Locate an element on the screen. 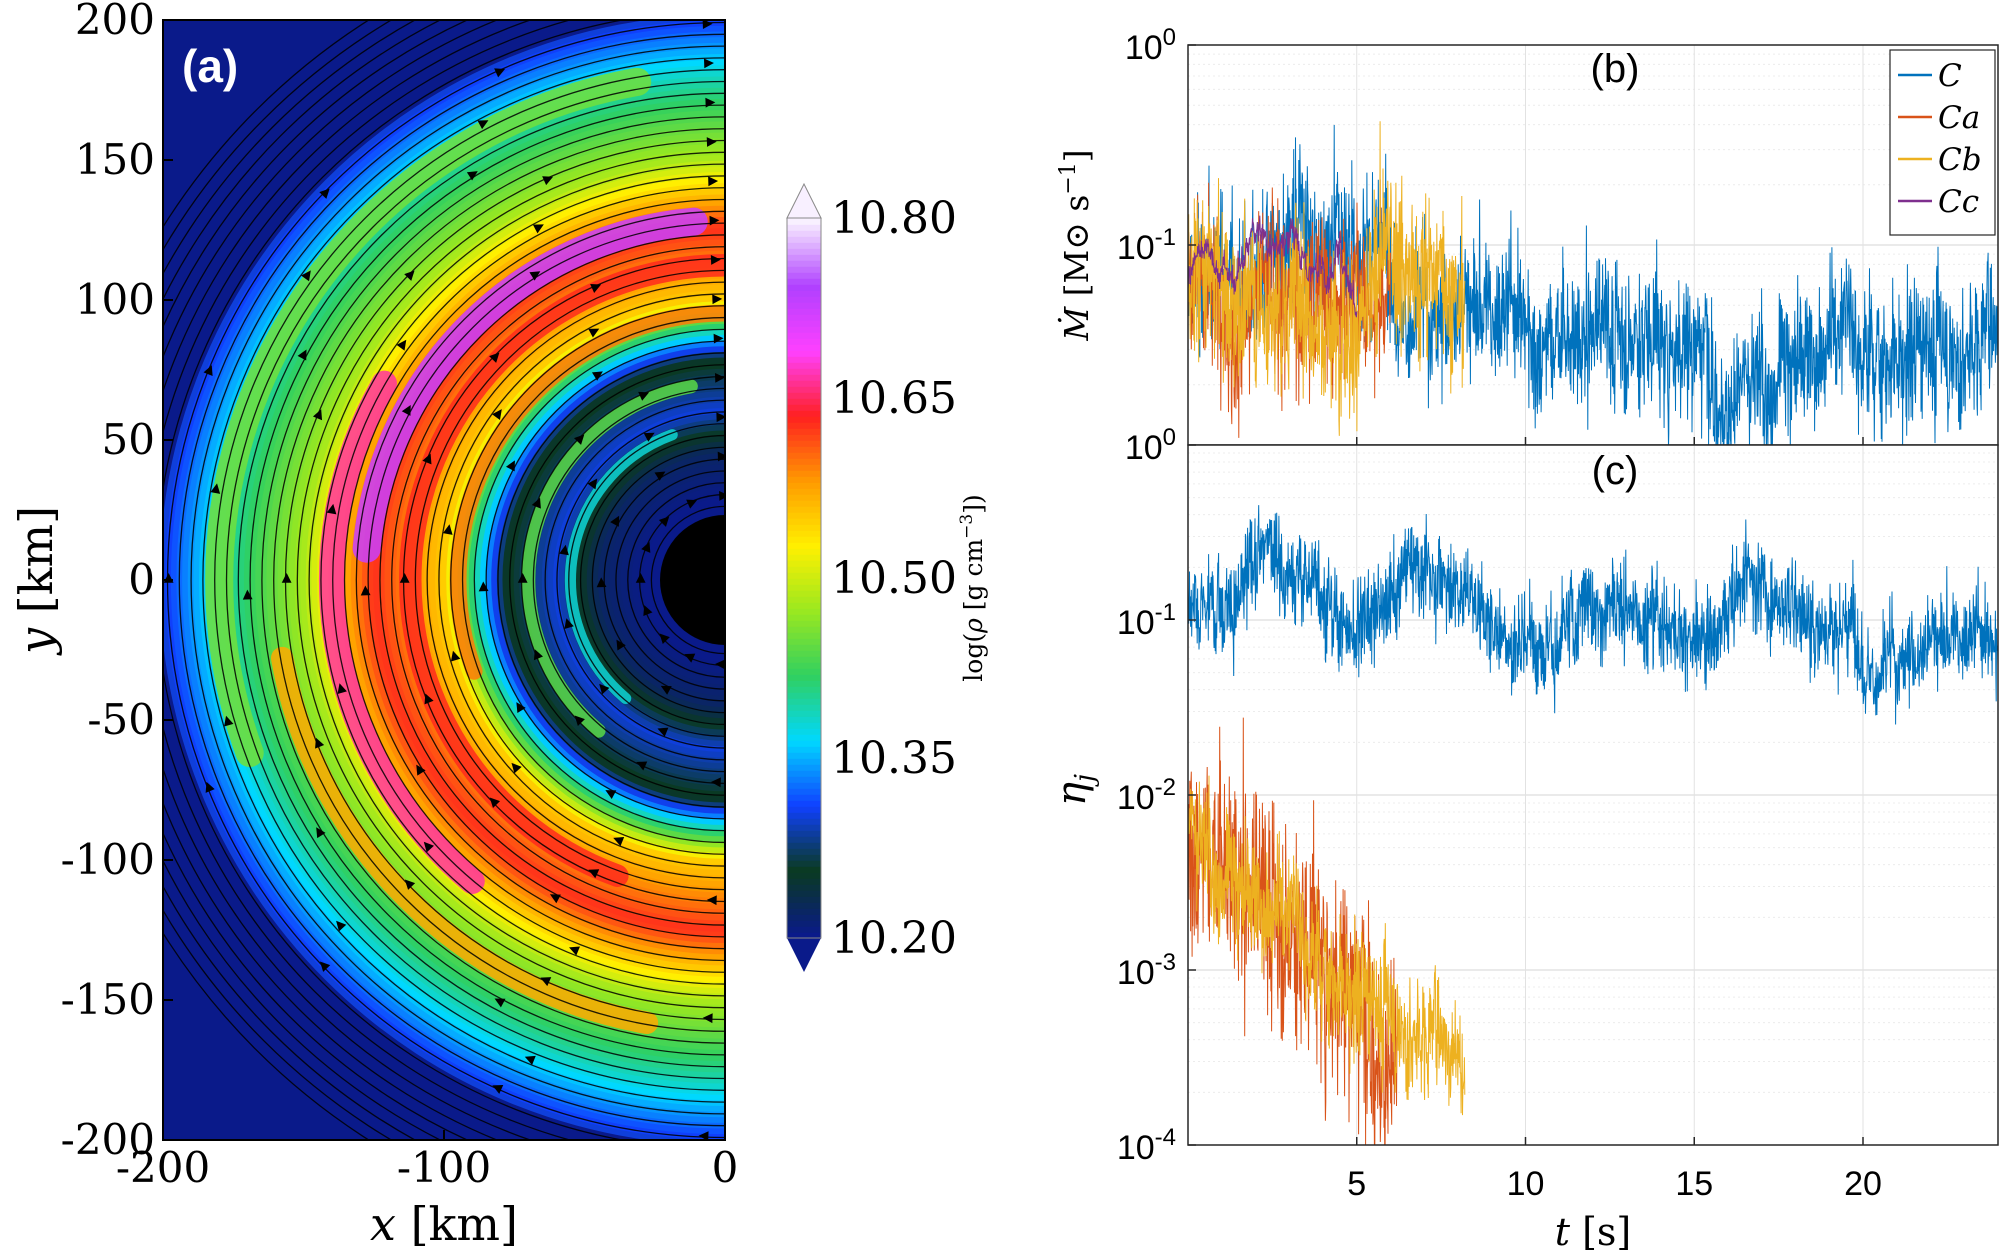  legend-label-cc: Cc is located at coordinates (1958, 202).